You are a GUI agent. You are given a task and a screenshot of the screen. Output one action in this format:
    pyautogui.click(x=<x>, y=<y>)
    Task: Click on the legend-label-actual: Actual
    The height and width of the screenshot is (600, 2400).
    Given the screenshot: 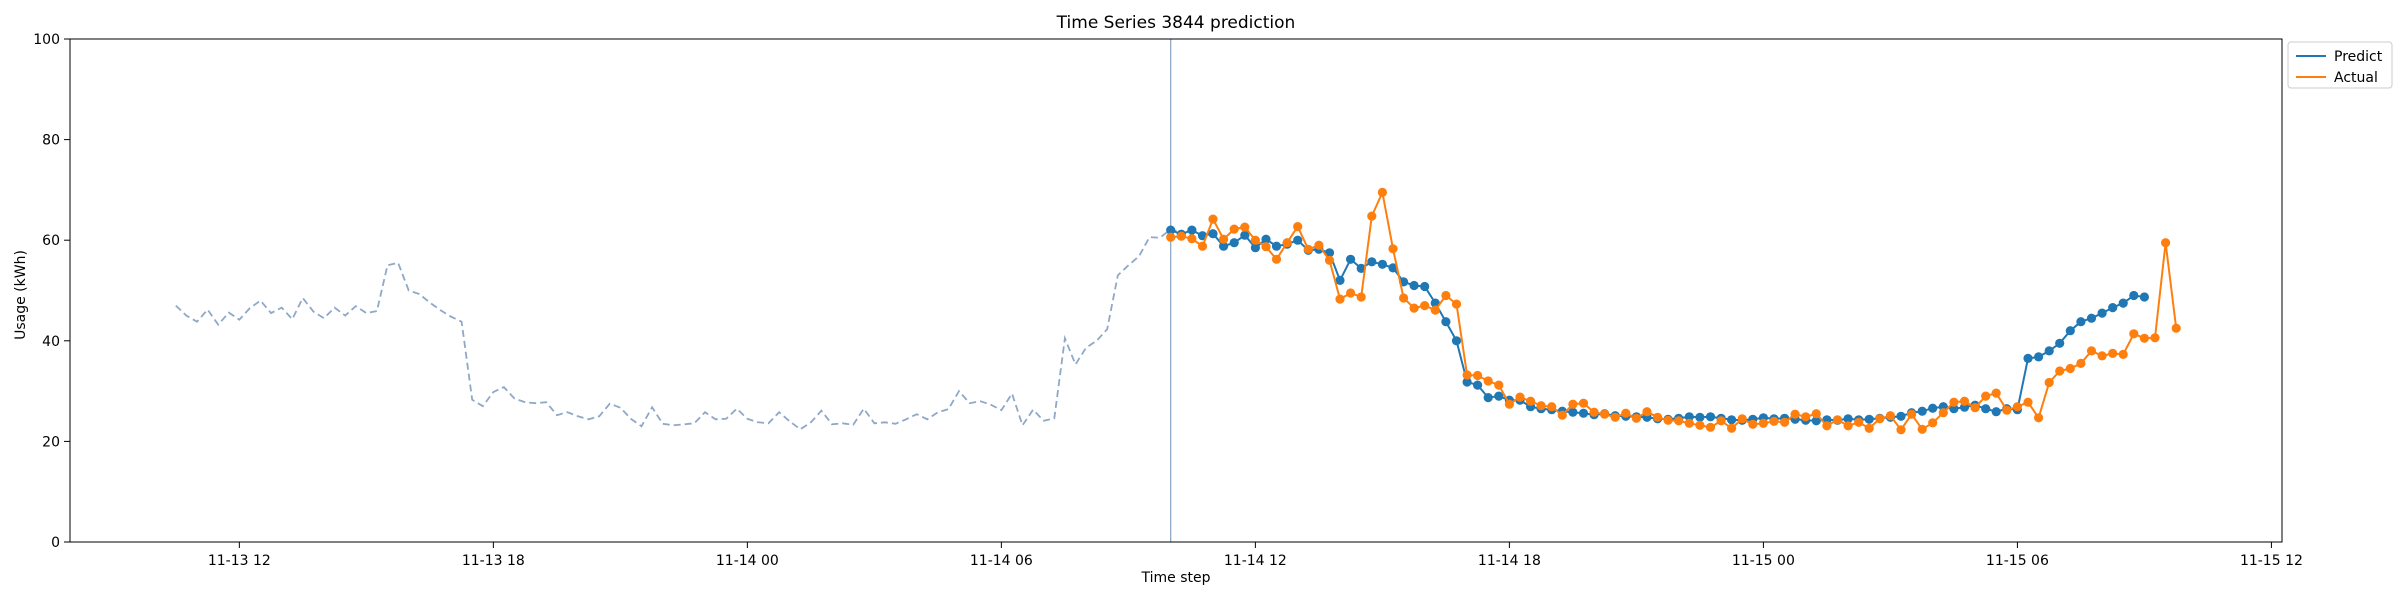 What is the action you would take?
    pyautogui.click(x=2356, y=78)
    